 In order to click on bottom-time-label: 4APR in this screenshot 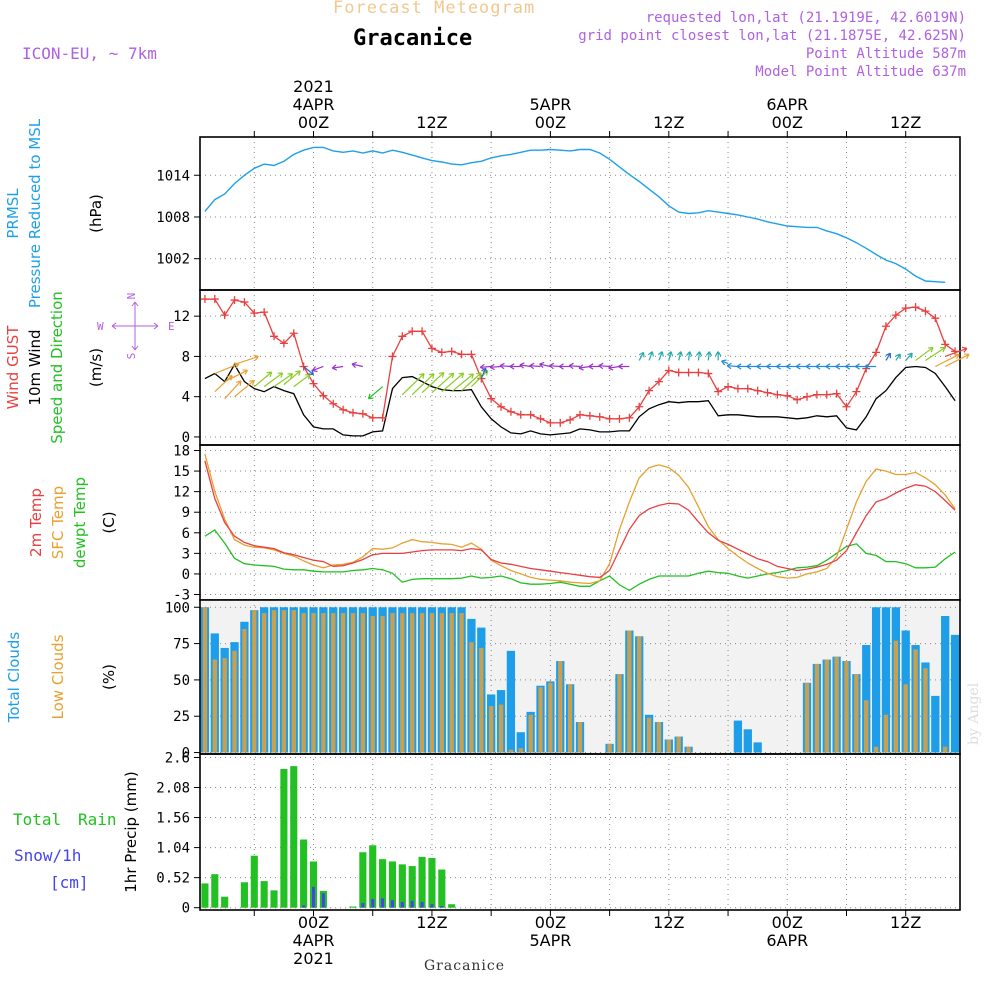, I will do `click(314, 940)`.